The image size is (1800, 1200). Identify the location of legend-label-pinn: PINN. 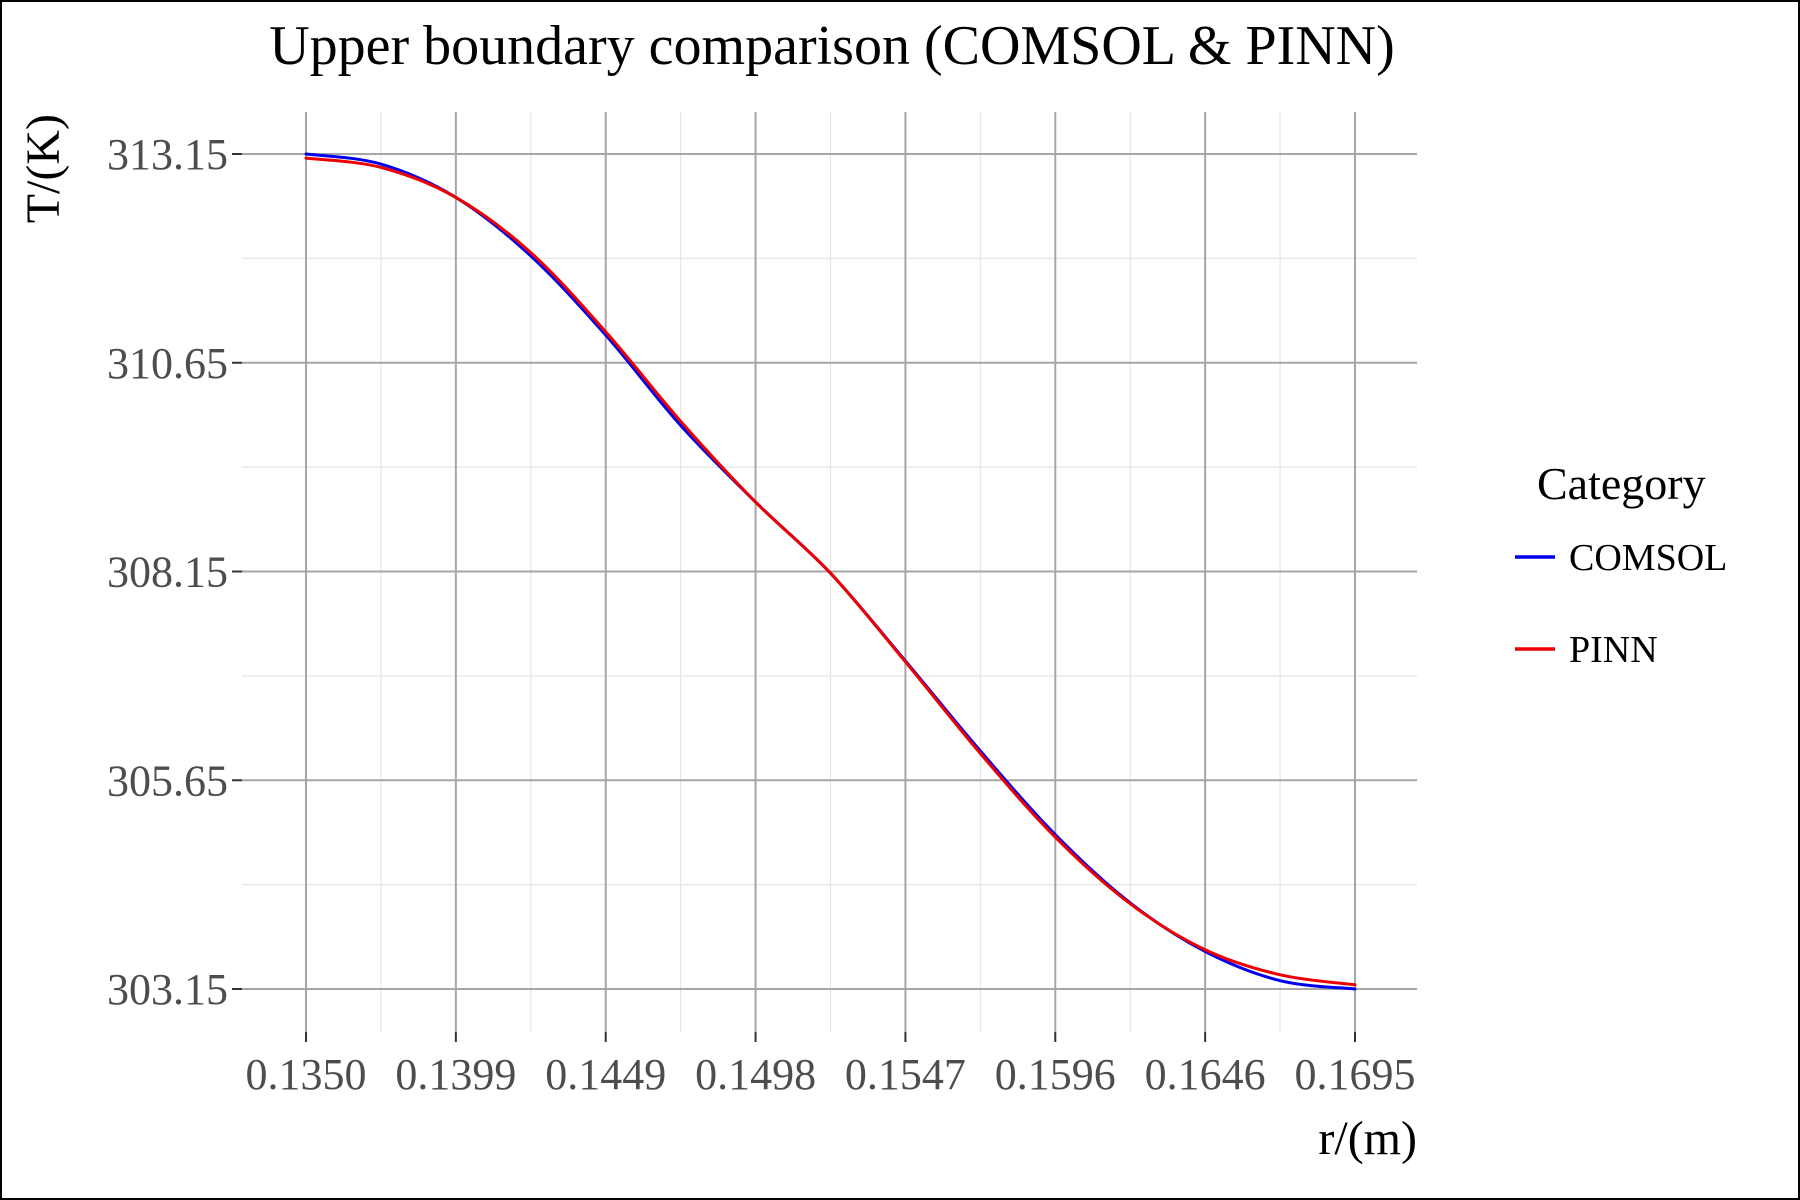
(1613, 650).